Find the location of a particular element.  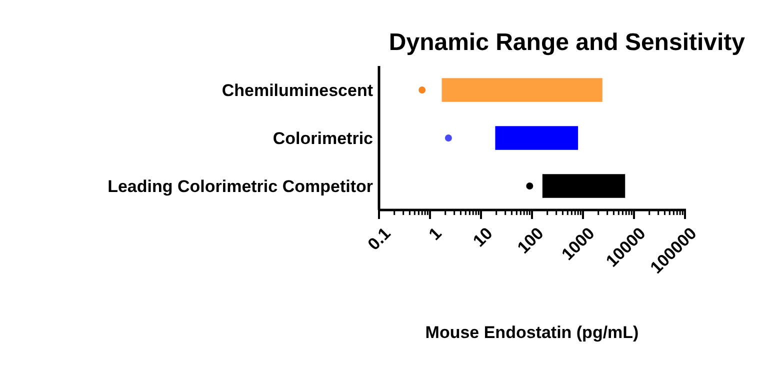

y-tick-label: Chemiluminescent is located at coordinates (298, 90).